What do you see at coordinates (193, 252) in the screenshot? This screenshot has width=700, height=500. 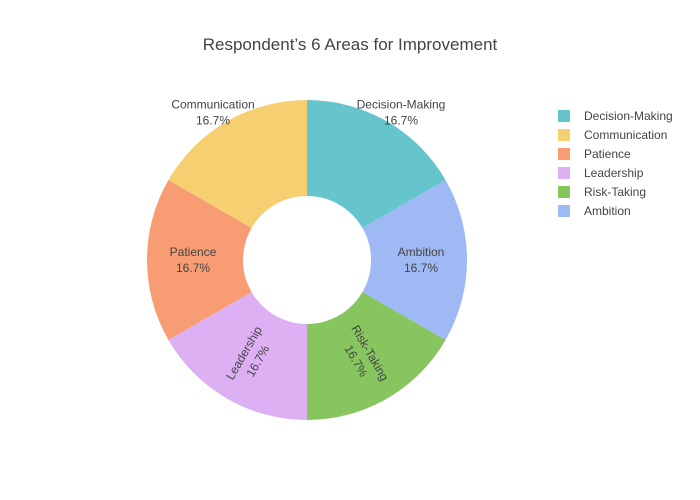 I see `slice-label-name: Patience` at bounding box center [193, 252].